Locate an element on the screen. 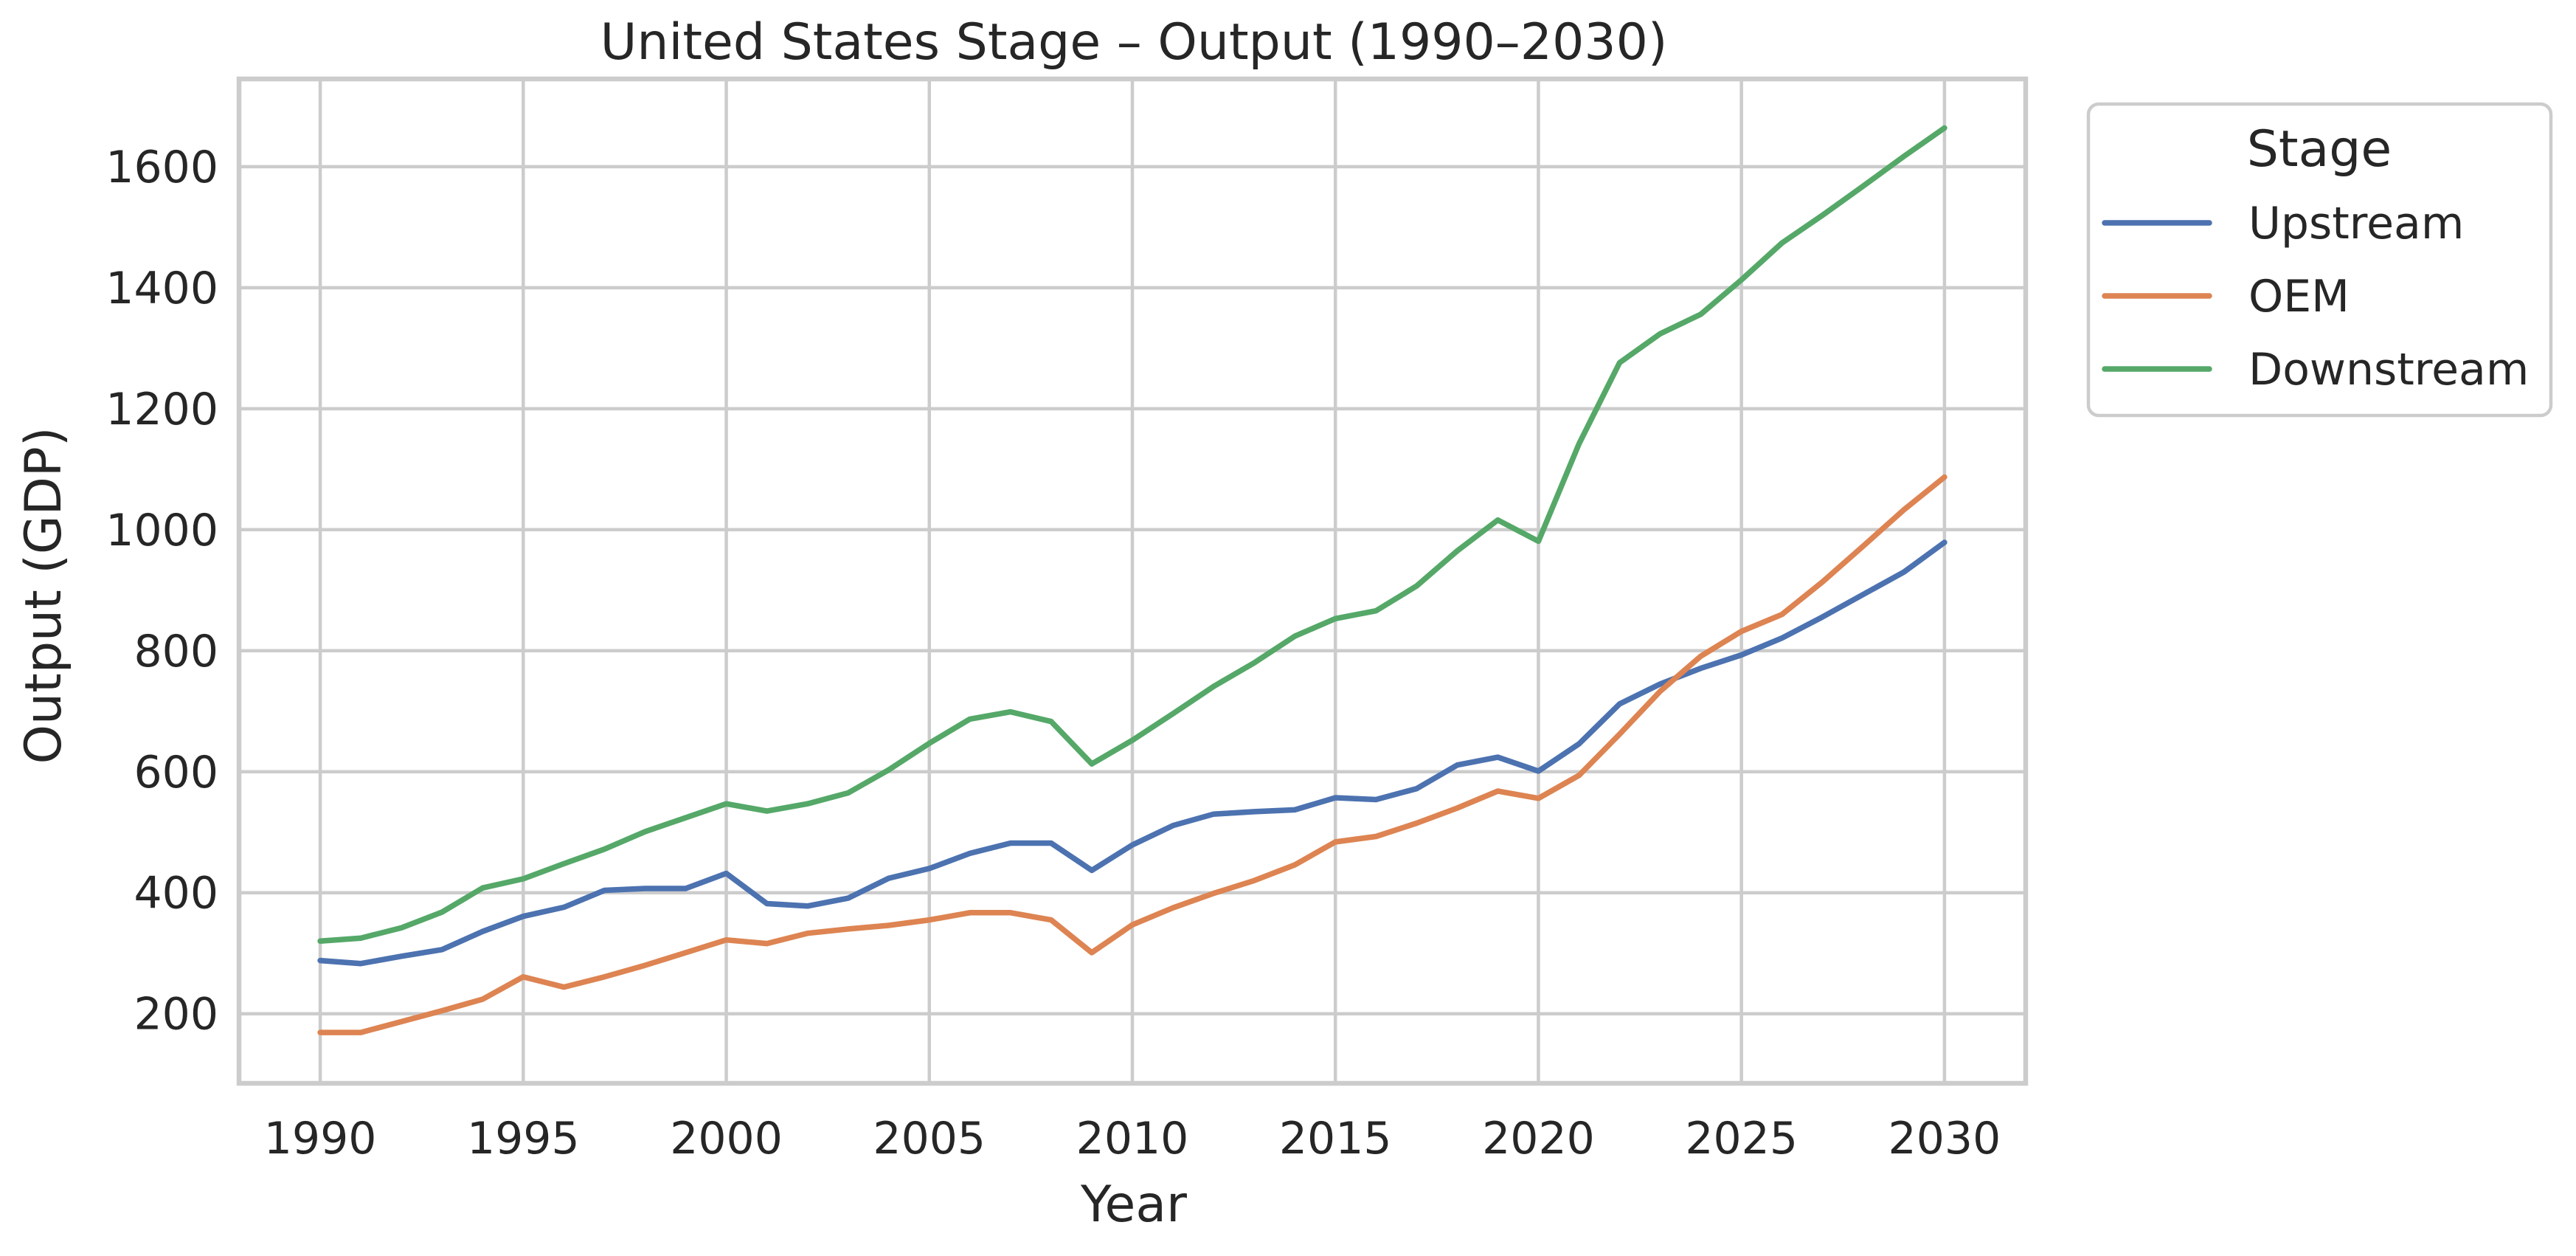  x-tick-label: 2030 is located at coordinates (1945, 1139).